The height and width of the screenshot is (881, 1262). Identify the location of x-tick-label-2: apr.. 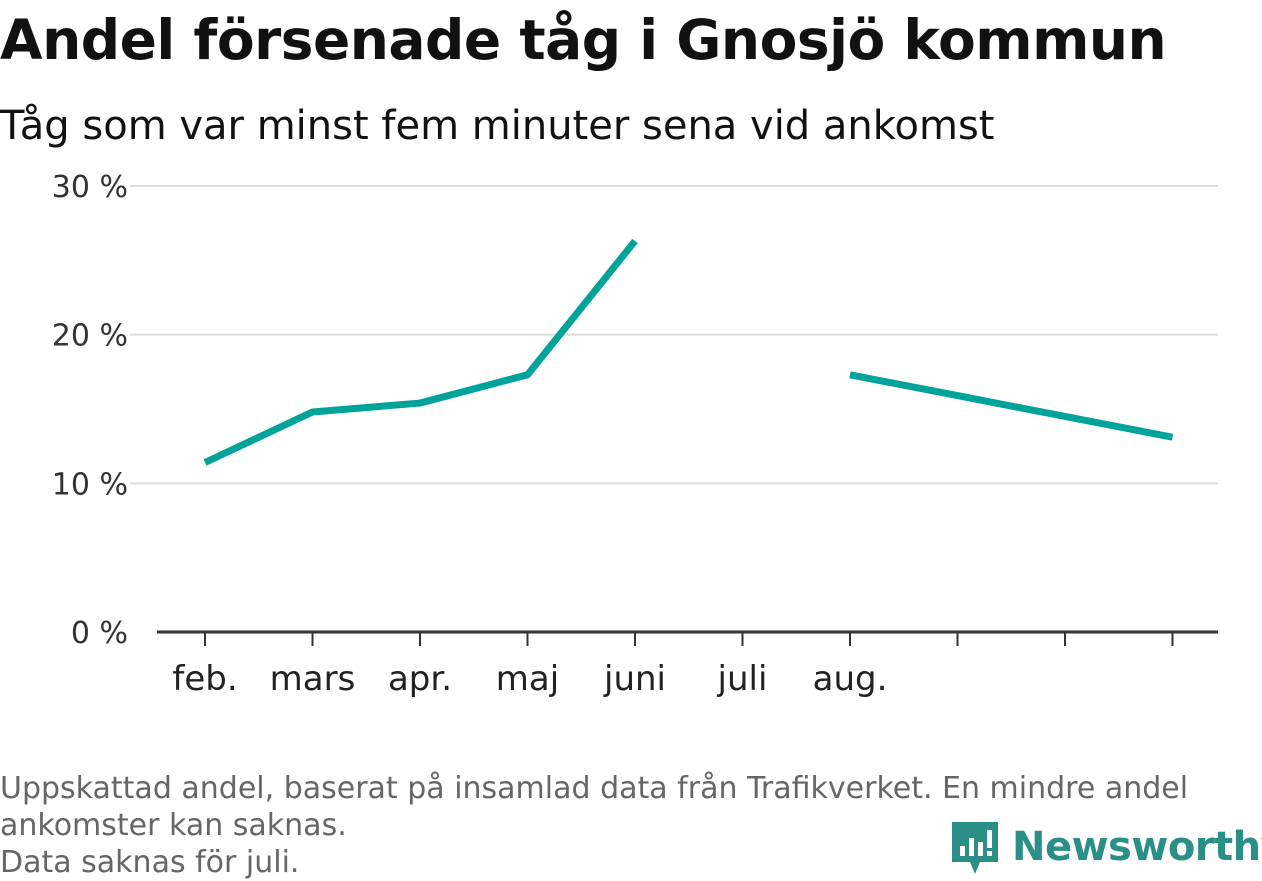
(420, 679).